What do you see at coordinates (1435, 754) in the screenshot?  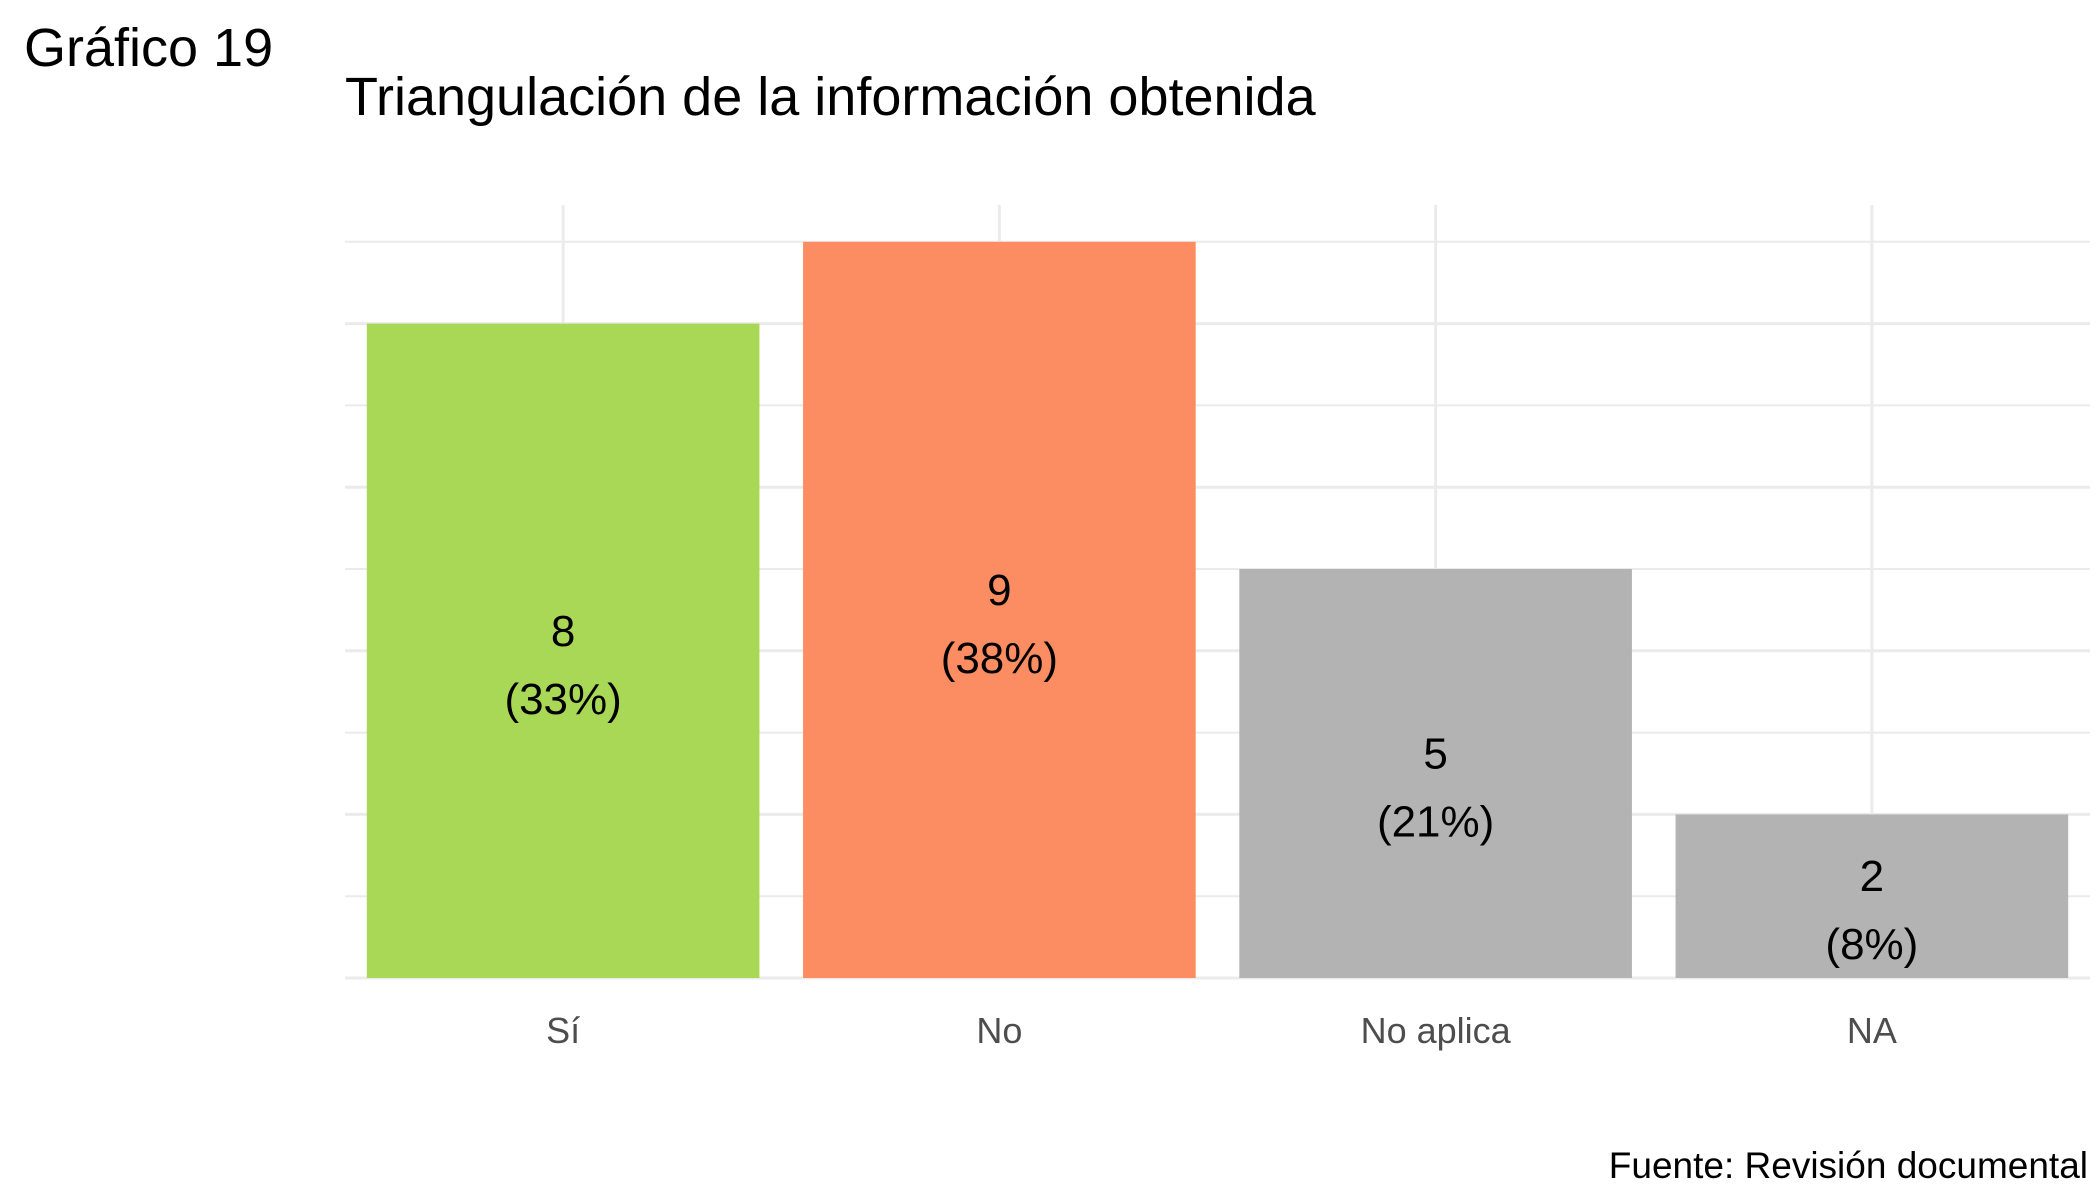 I see `bar-value-label: 5` at bounding box center [1435, 754].